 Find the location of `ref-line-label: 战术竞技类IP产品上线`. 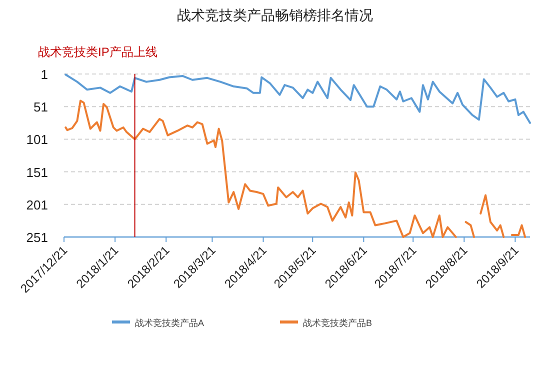

ref-line-label: 战术竞技类IP产品上线 is located at coordinates (98, 52).